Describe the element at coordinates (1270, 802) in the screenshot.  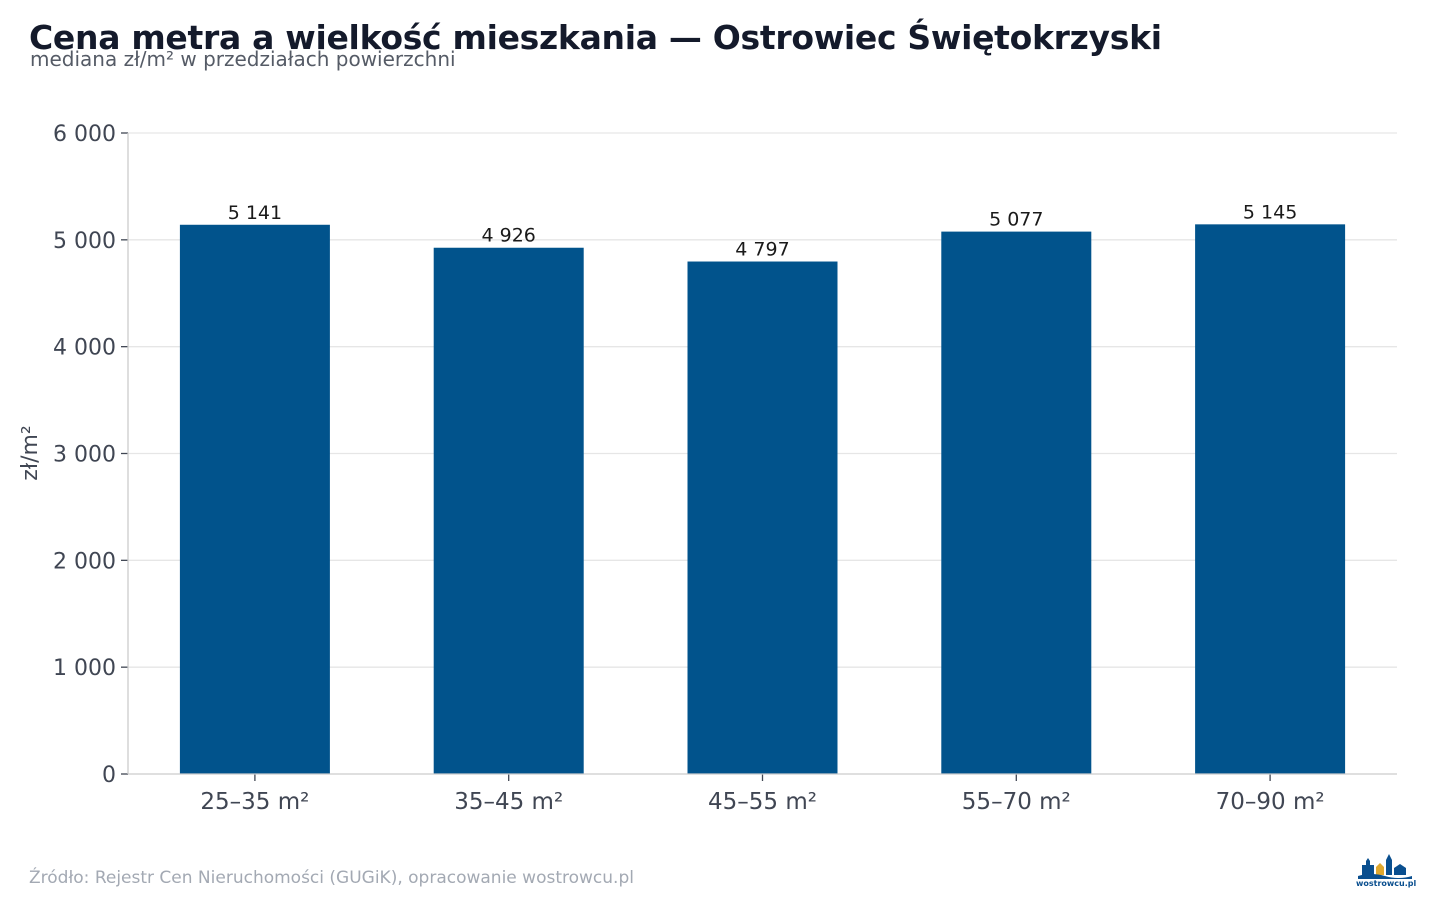
I see `x-tick-label: 70–90 m²` at that location.